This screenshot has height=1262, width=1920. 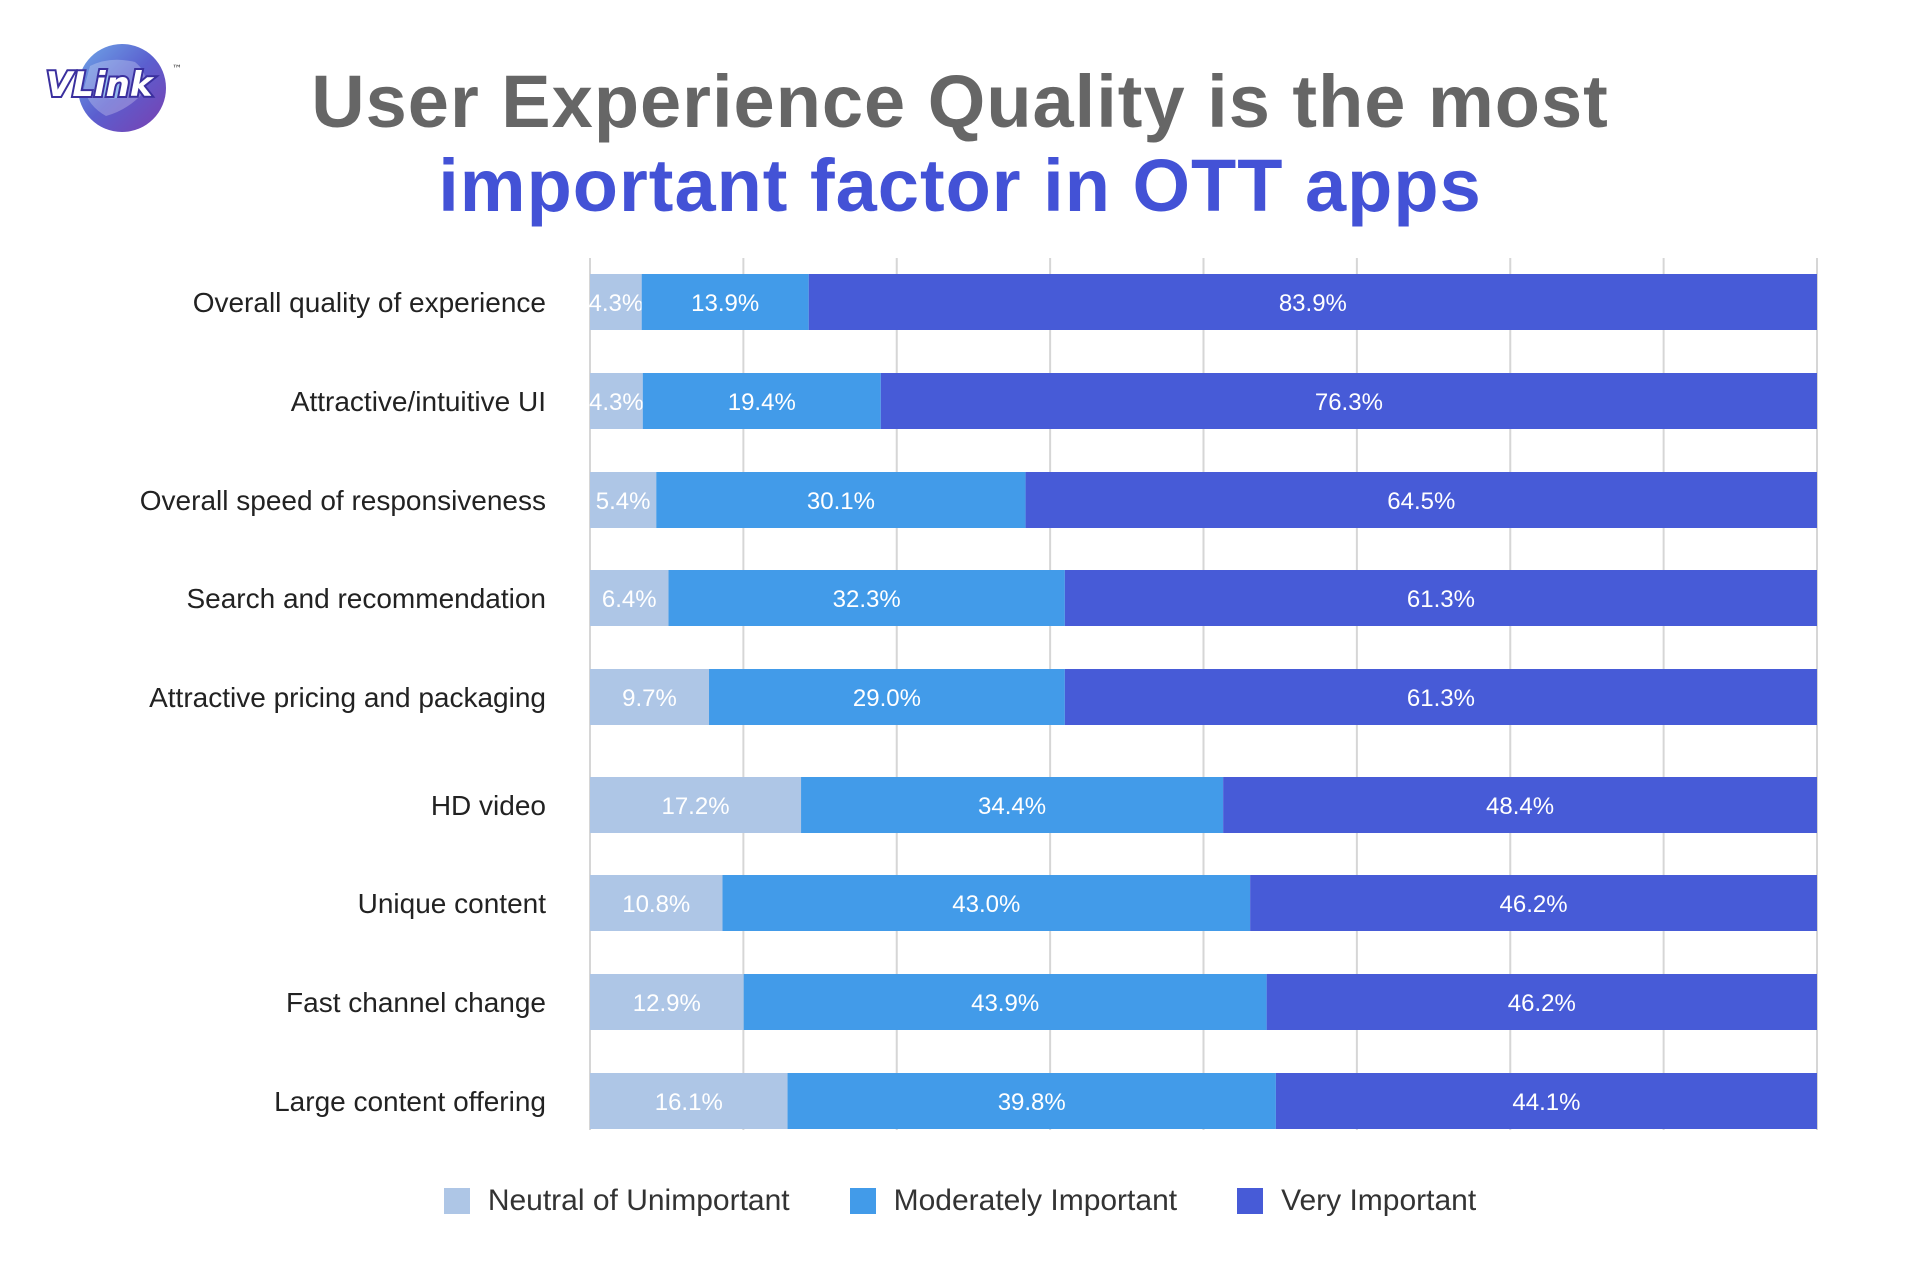 I want to click on data-label: 5.4%, so click(x=623, y=501).